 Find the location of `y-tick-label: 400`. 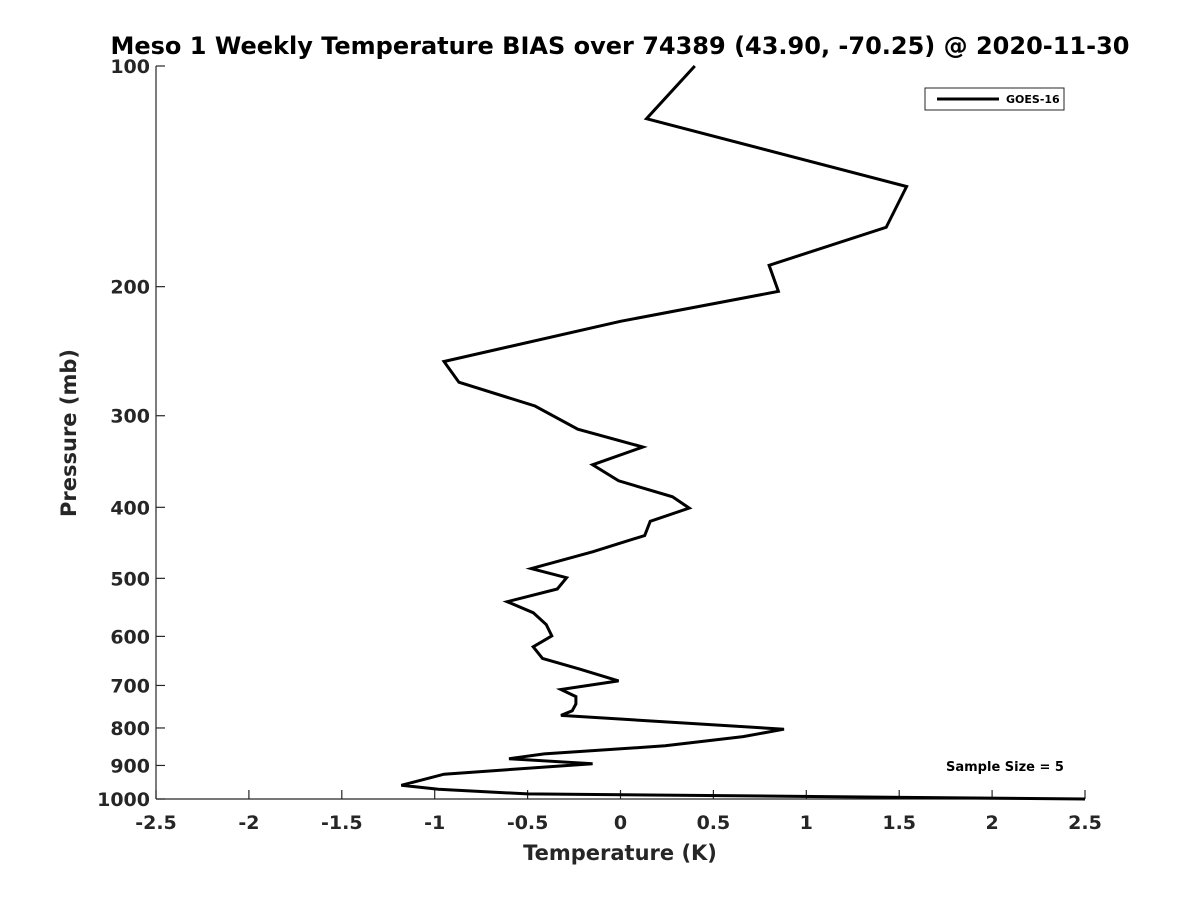

y-tick-label: 400 is located at coordinates (130, 508).